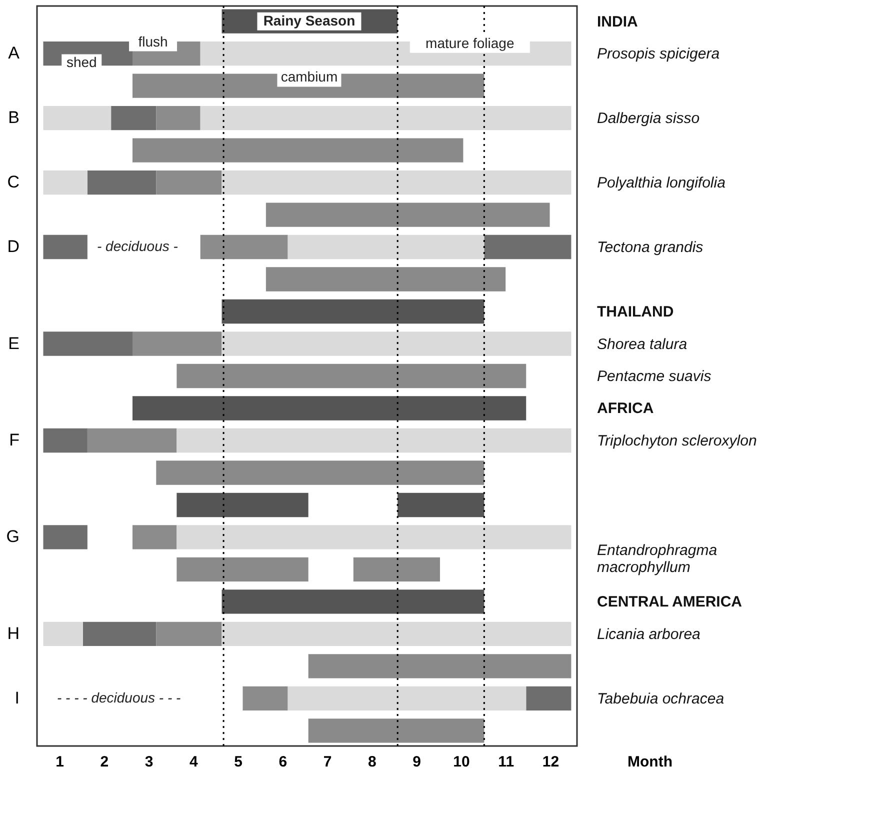  I want to click on annotation: - - - - deciduous - - -, so click(119, 697).